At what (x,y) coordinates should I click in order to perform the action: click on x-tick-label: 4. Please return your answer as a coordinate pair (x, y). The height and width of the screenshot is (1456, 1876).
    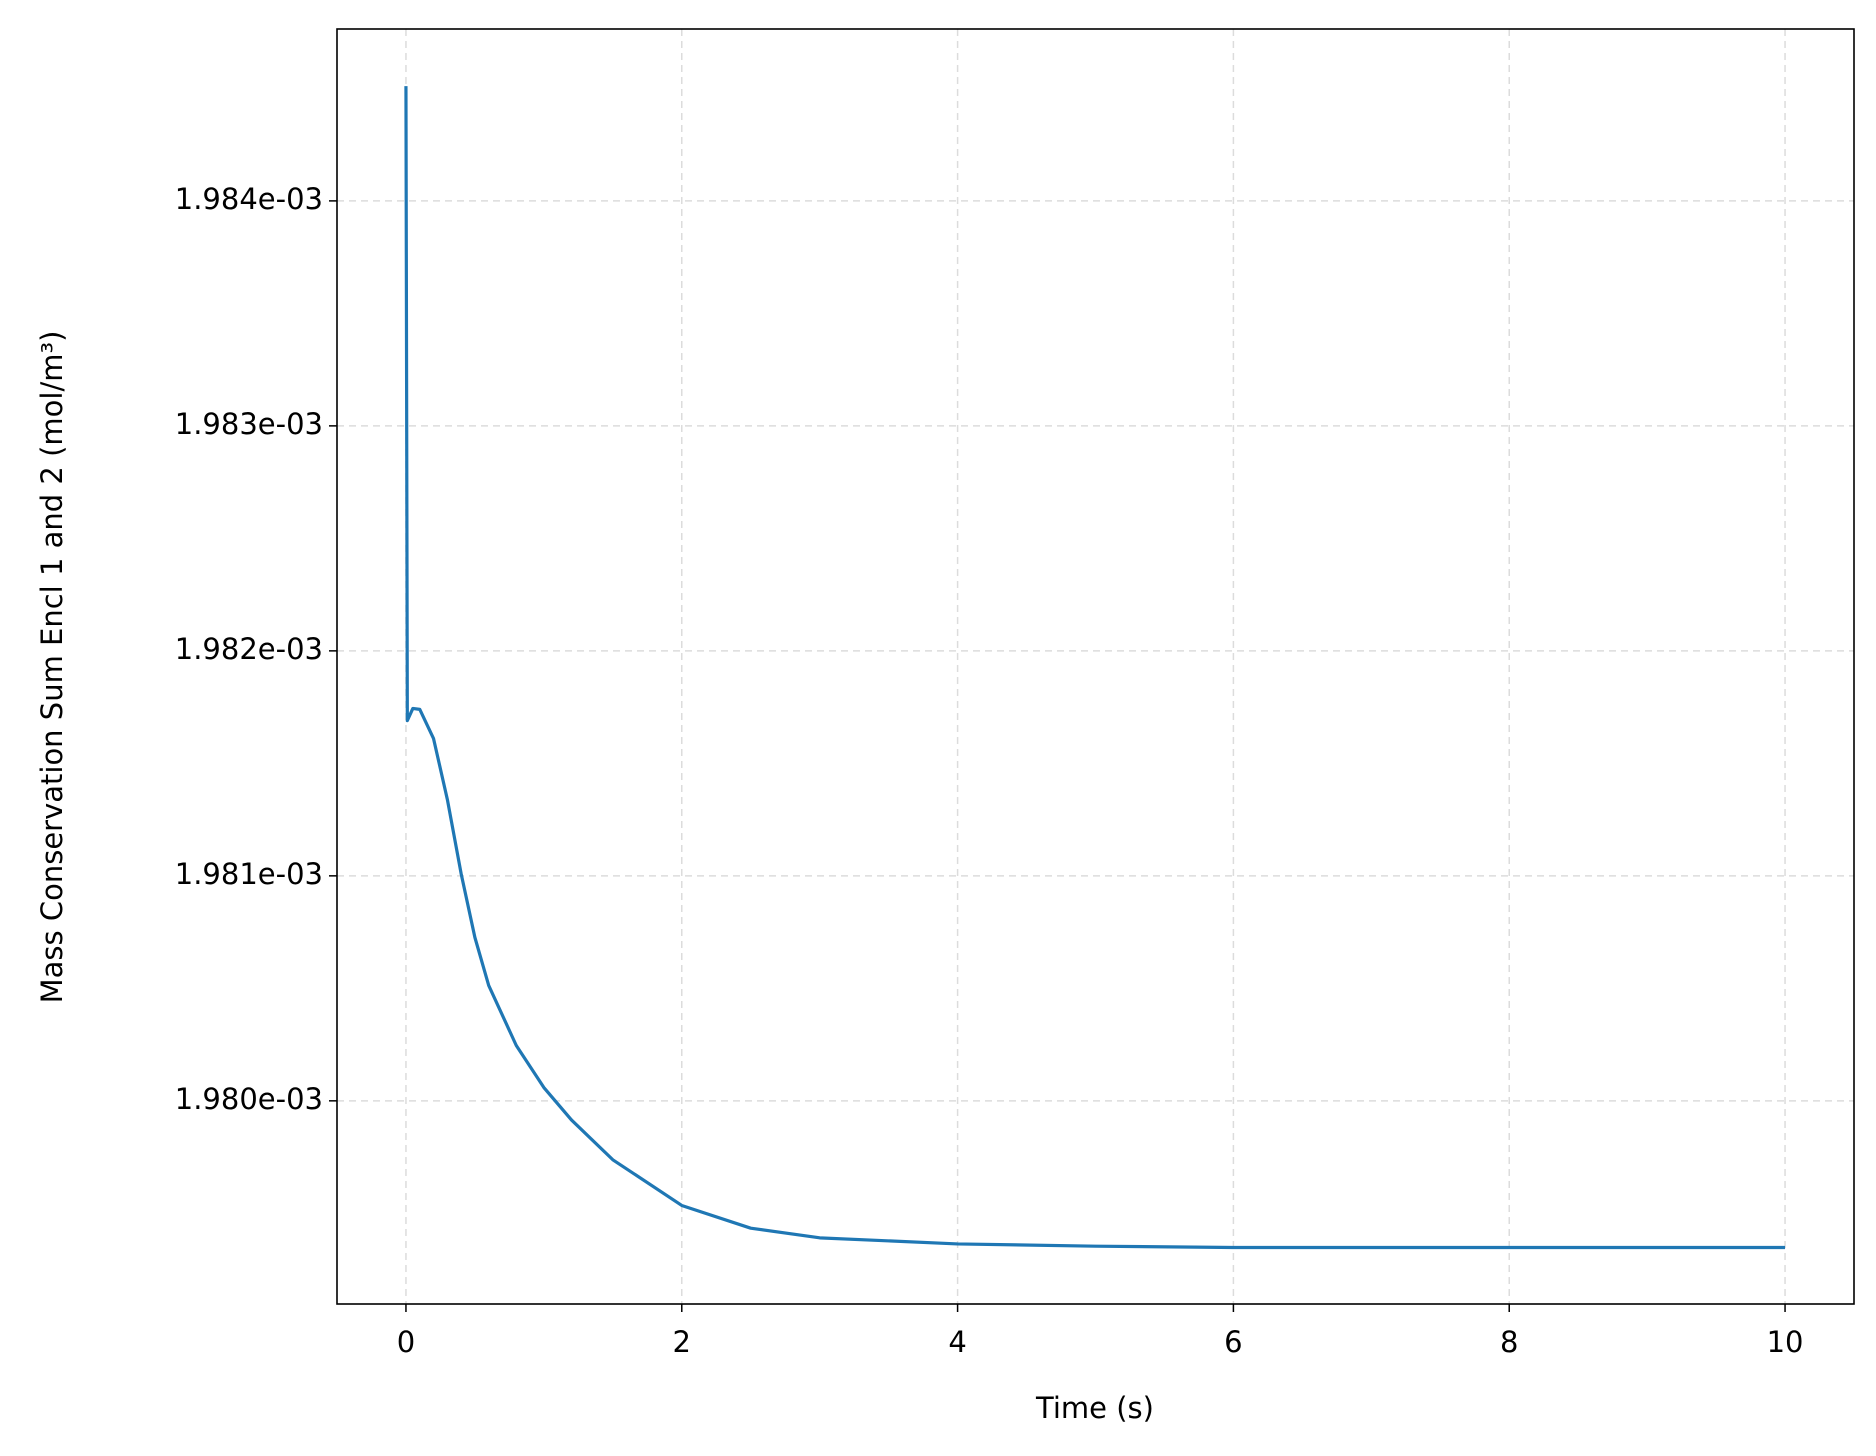
    Looking at the image, I should click on (957, 1342).